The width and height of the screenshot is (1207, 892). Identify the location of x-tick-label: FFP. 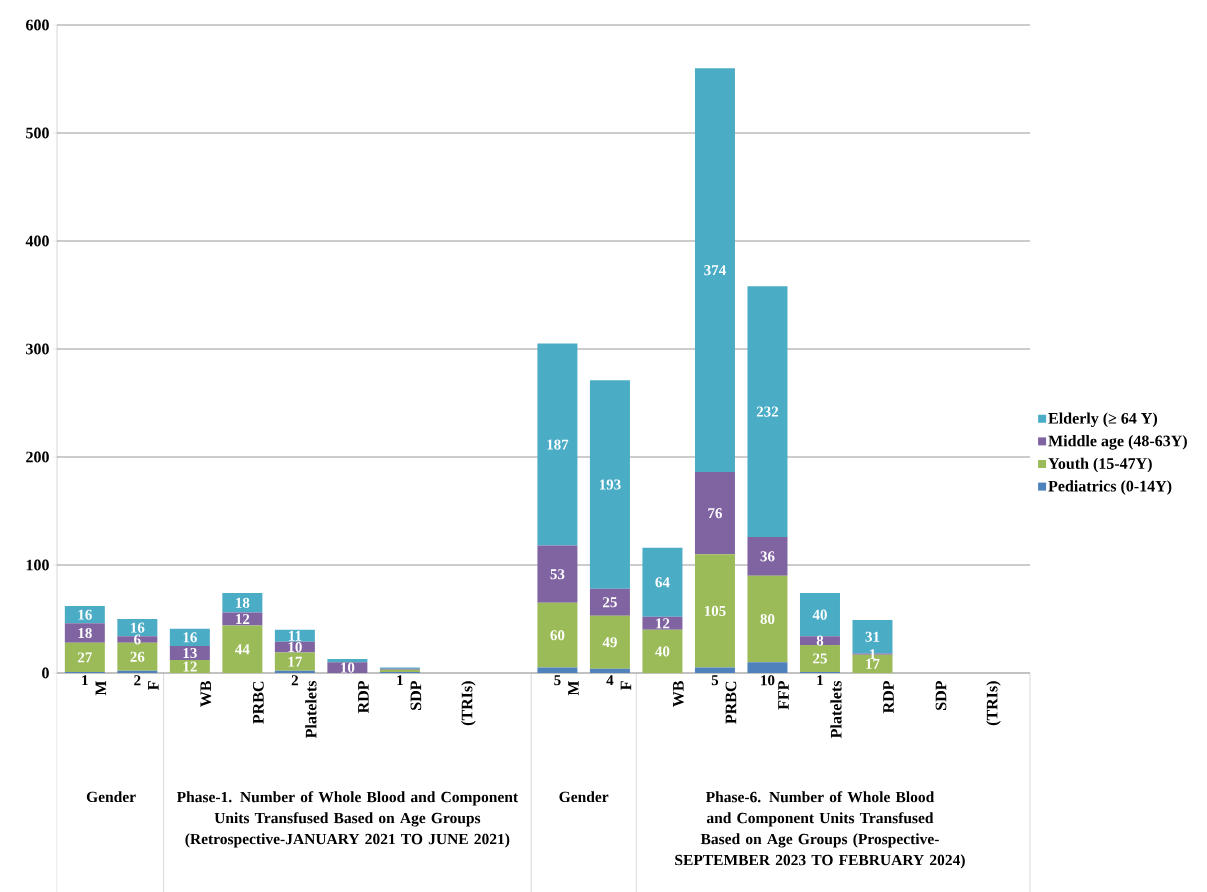
(783, 695).